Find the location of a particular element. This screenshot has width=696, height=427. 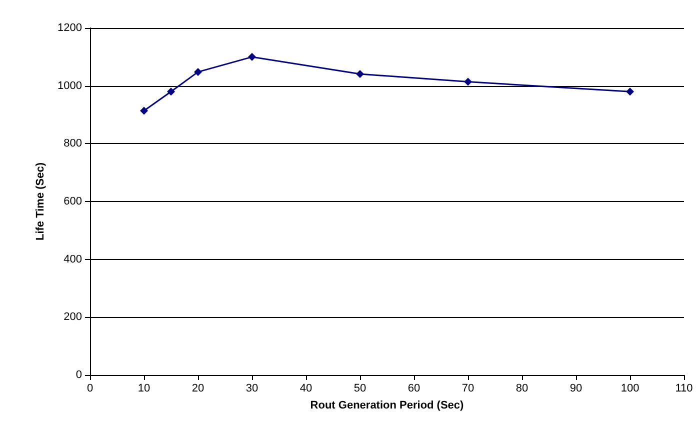

y-tick-label: 200 is located at coordinates (73, 317).